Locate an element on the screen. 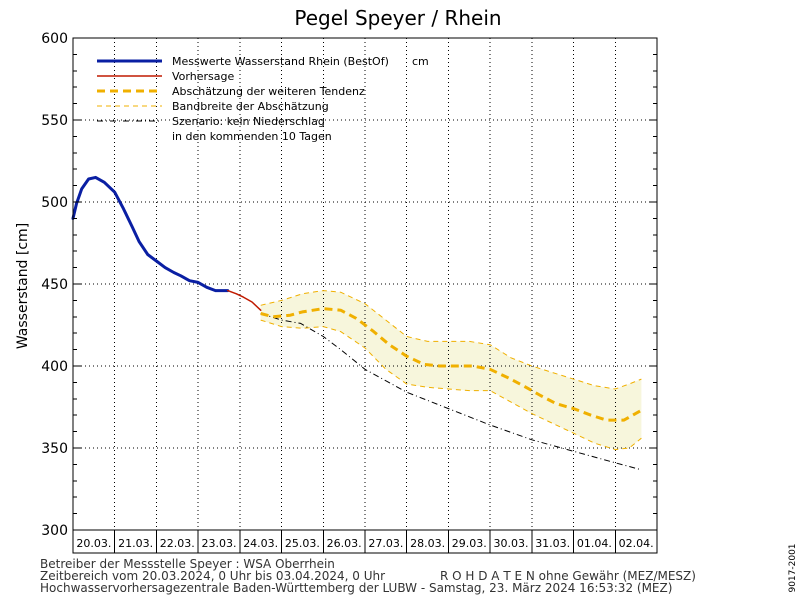  band-layer is located at coordinates (451, 370).